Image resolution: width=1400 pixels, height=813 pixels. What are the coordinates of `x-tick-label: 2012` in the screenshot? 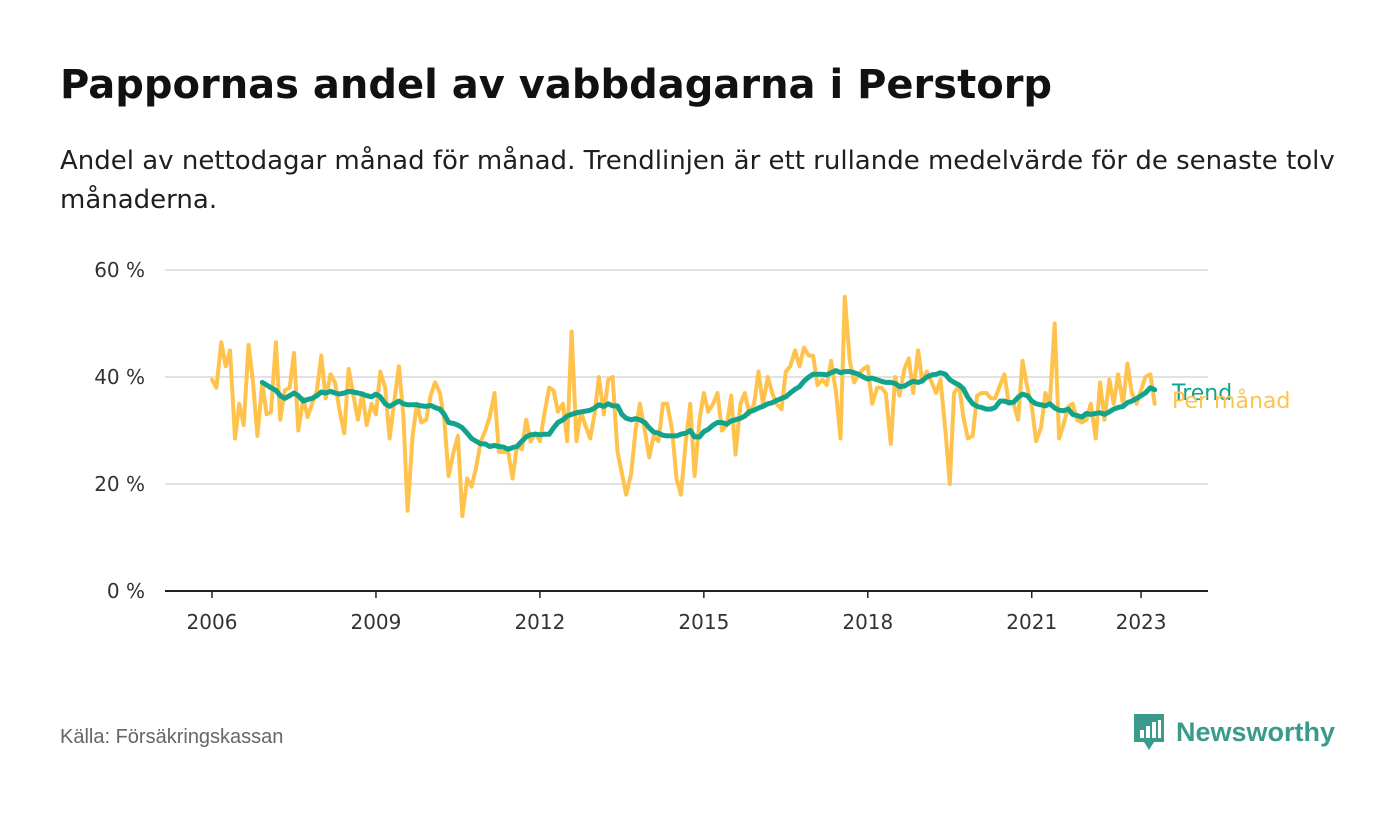 It's located at (539, 622).